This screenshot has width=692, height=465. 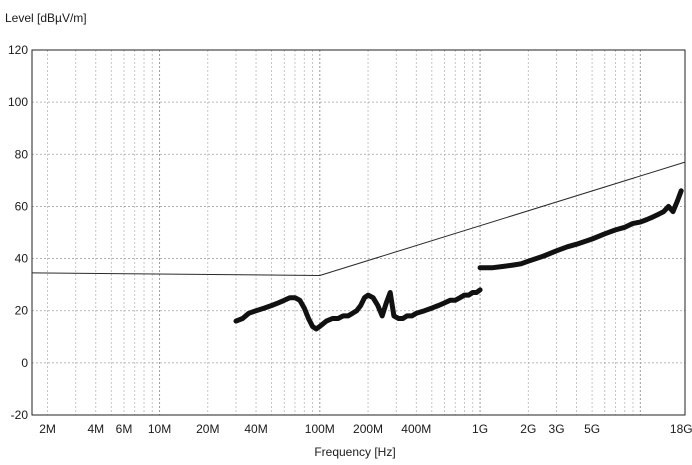 I want to click on x-tick-label: 1G, so click(x=480, y=429).